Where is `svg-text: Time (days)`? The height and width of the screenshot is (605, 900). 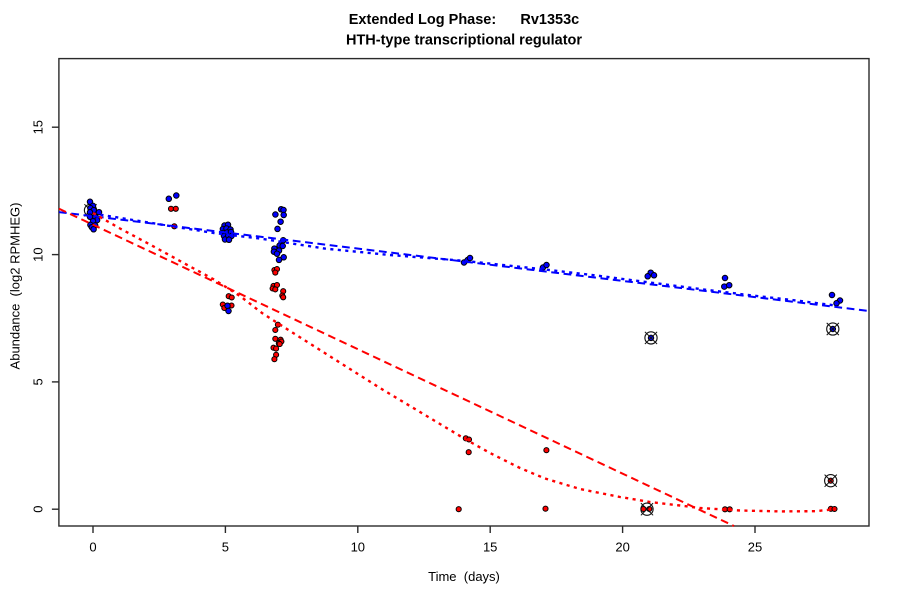 svg-text: Time (days) is located at coordinates (464, 576).